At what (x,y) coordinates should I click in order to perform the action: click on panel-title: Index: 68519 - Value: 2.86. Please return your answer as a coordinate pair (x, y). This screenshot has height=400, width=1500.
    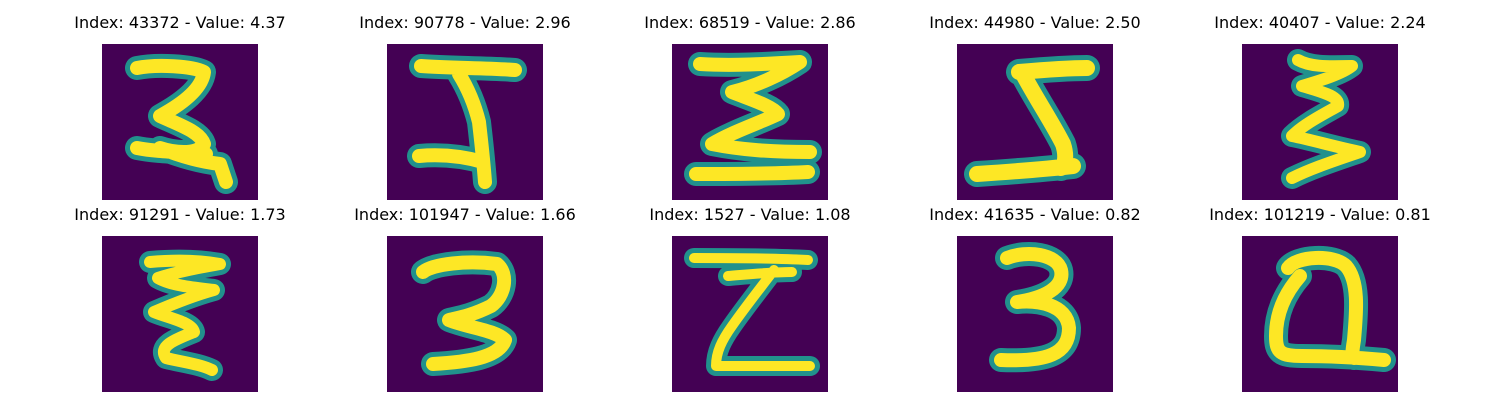
    Looking at the image, I should click on (750, 23).